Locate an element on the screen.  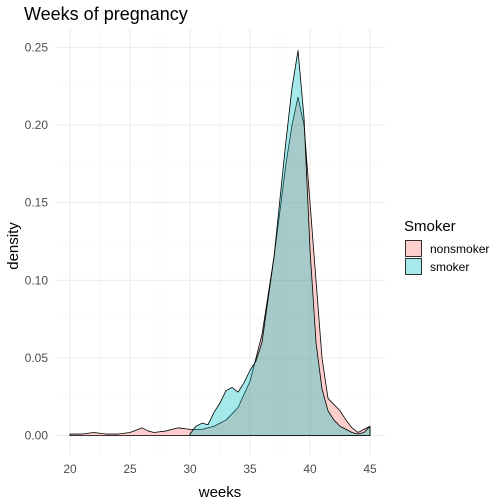
y-tick-label: 0.25 is located at coordinates (37, 47).